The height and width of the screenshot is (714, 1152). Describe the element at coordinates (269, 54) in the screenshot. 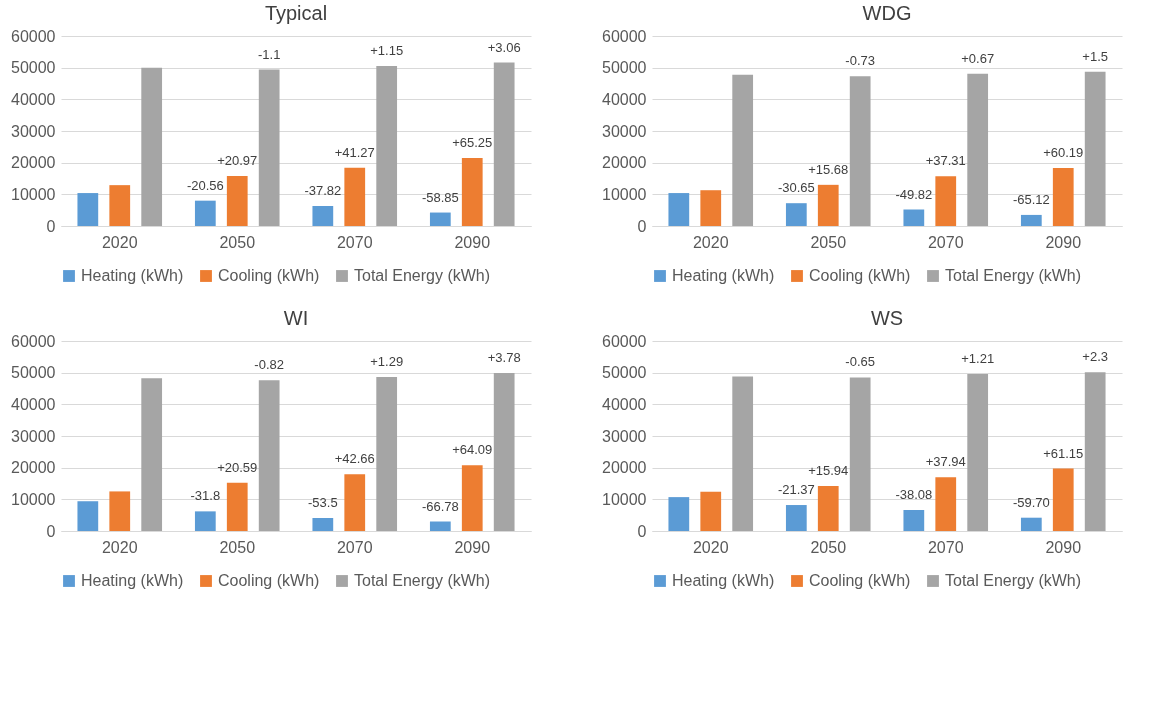

I see `annotation: -1.1` at that location.